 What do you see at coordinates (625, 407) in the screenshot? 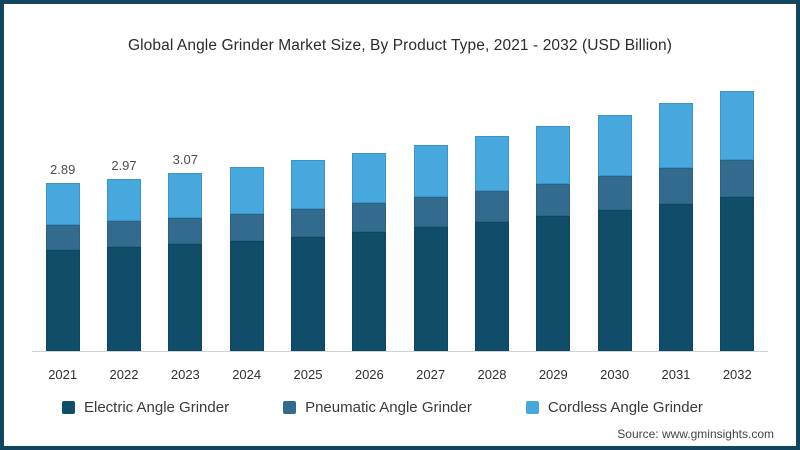
I see `legend-label: Cordless Angle Grinder` at bounding box center [625, 407].